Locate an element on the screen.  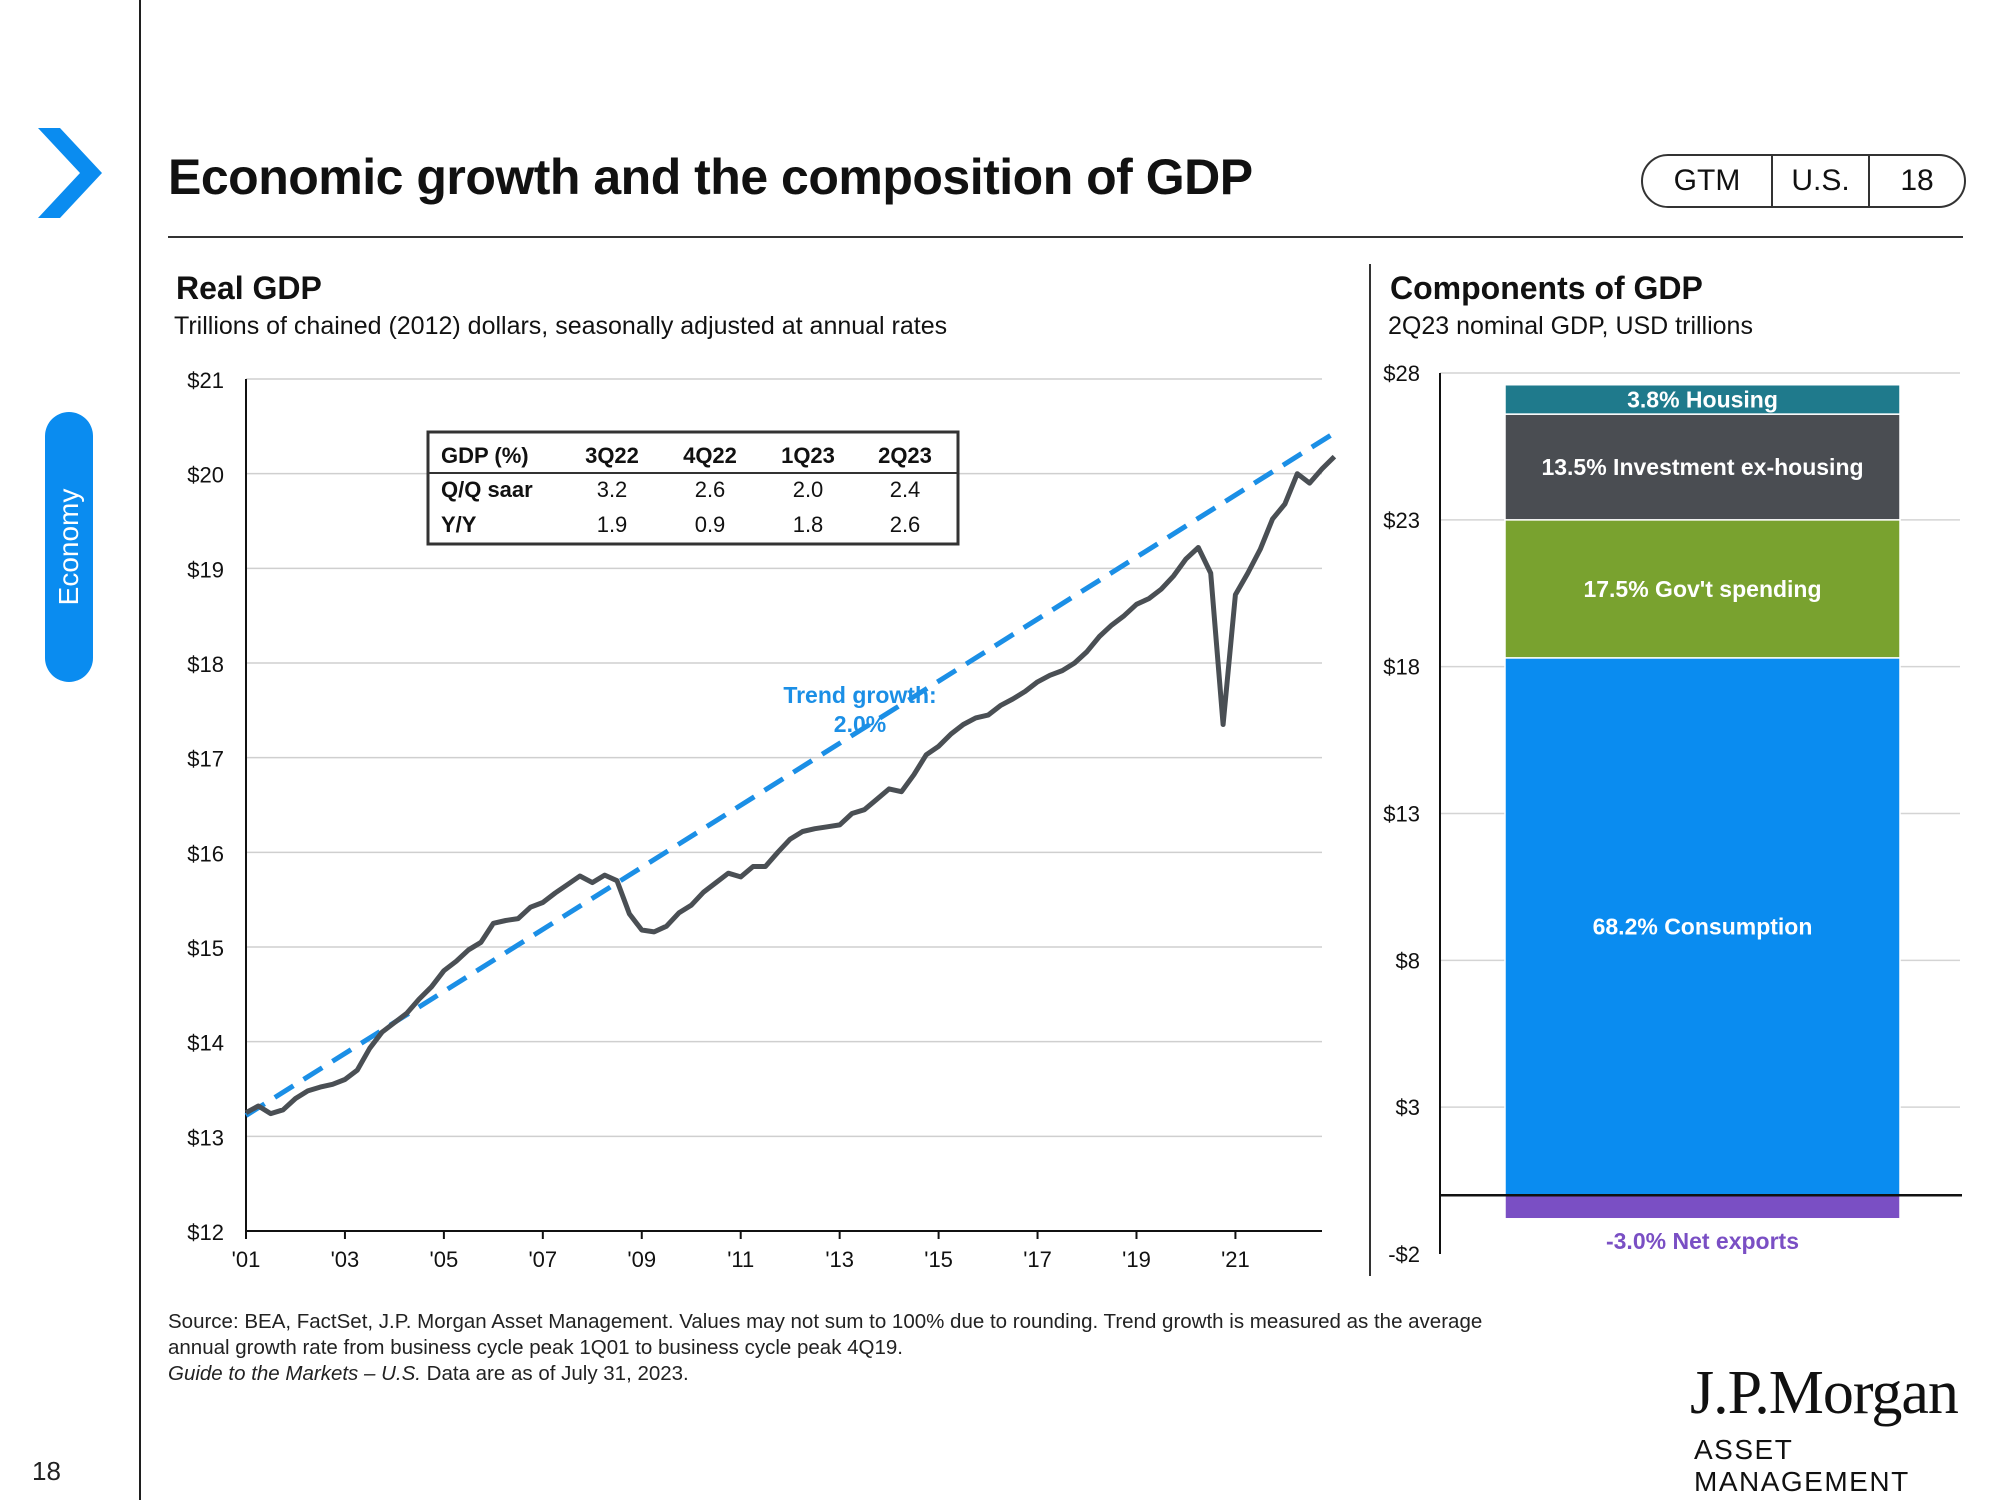
bar-segment-consumption is located at coordinates (1702, 927).